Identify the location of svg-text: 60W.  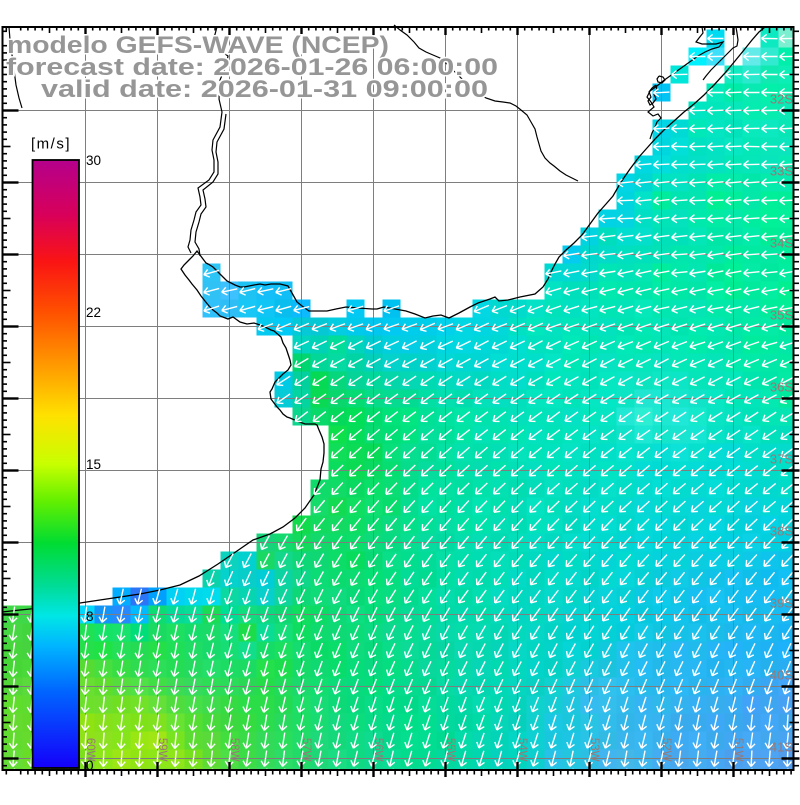
(90, 750).